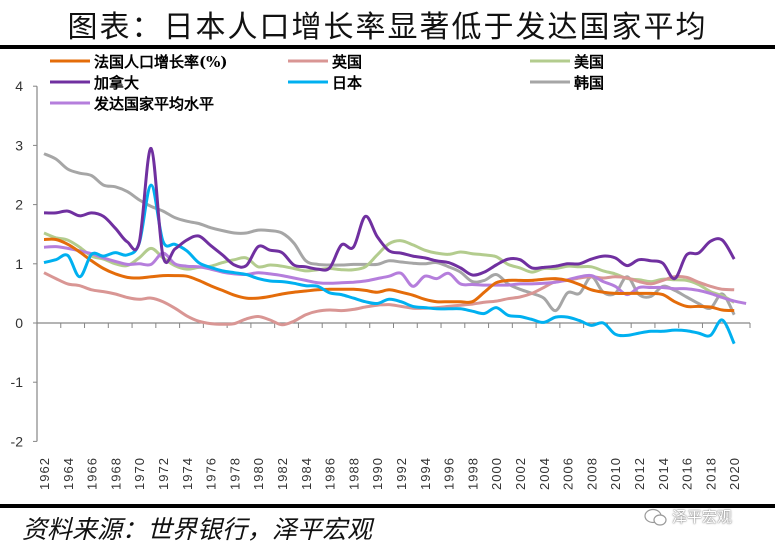  What do you see at coordinates (401, 473) in the screenshot?
I see `x-tick-label: 1992` at bounding box center [401, 473].